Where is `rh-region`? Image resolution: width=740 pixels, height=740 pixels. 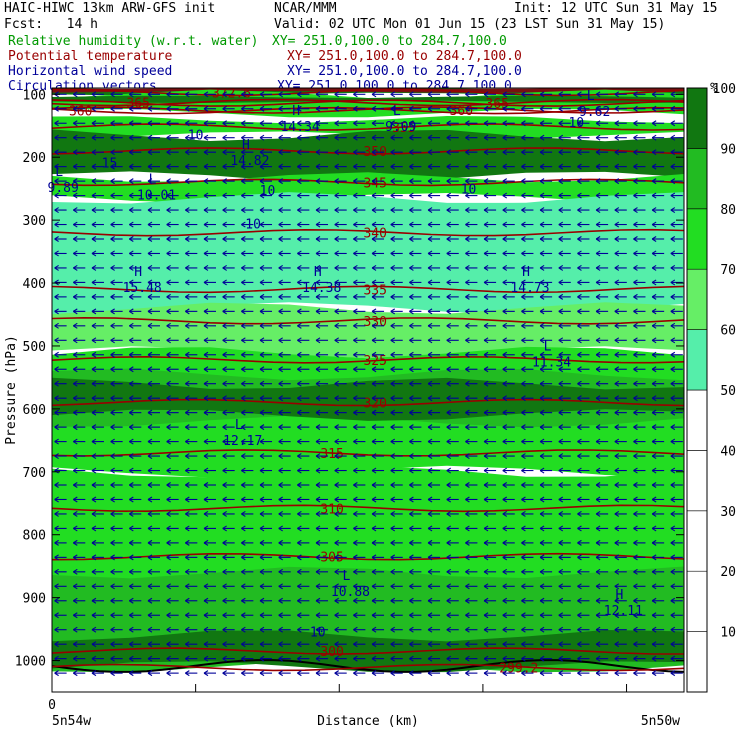
rh-region is located at coordinates (368, 128).